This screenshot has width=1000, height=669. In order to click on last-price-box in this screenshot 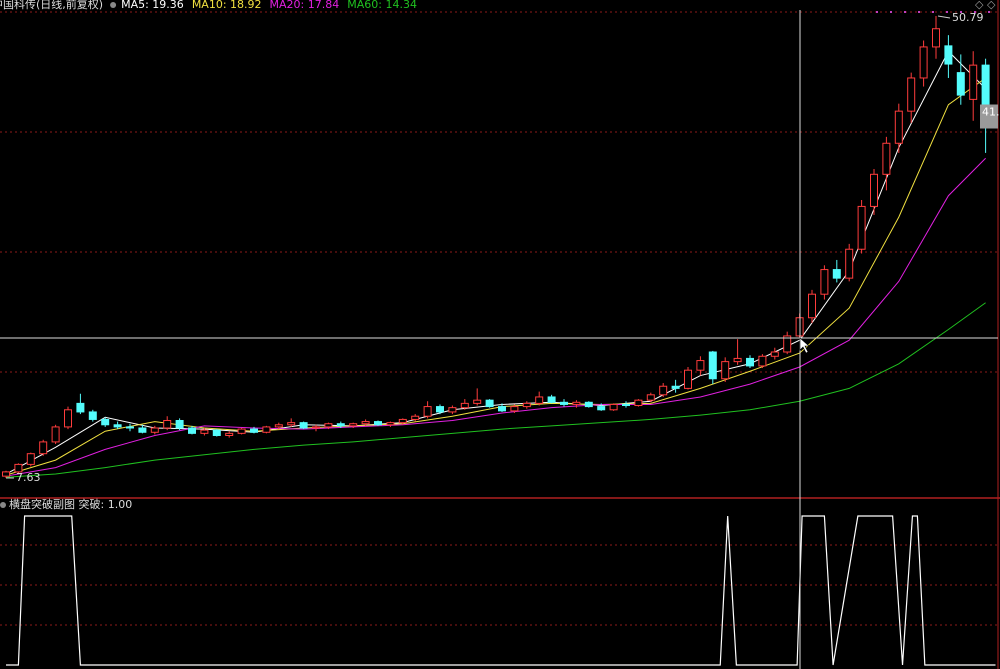, I will do `click(989, 116)`.